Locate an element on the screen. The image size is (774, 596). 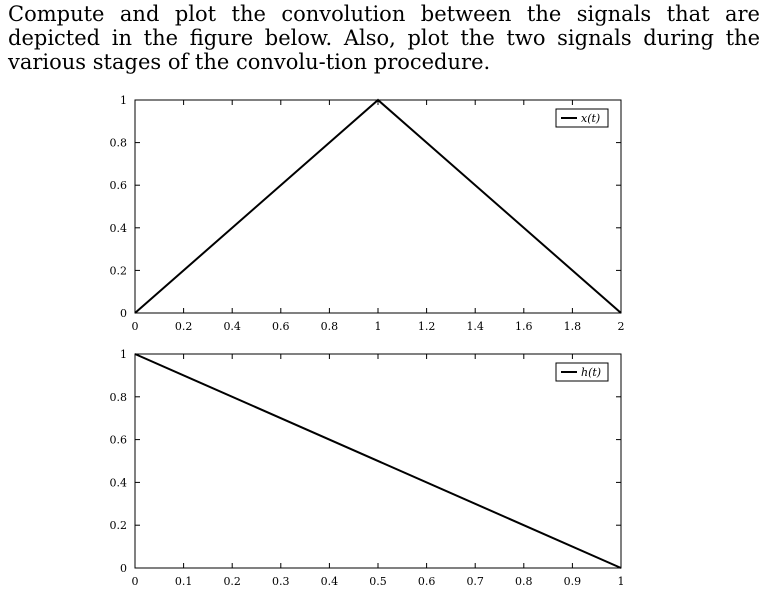
x-tick-label: 0.7 is located at coordinates (475, 581).